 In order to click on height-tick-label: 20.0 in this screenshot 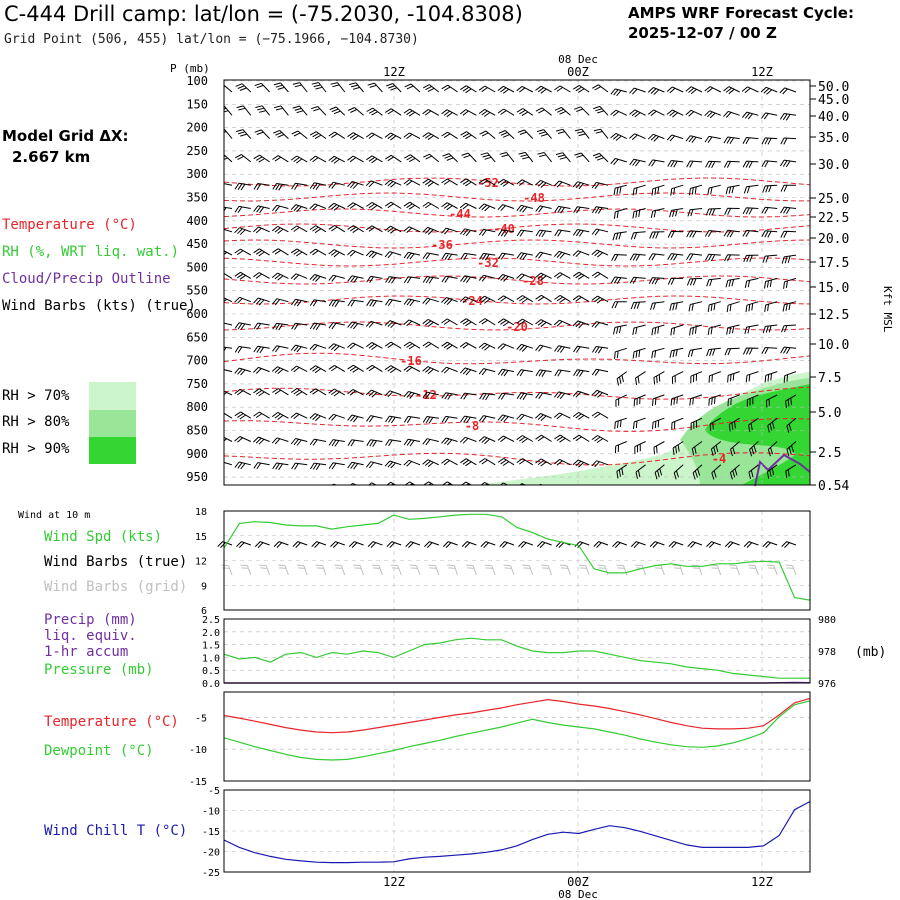, I will do `click(833, 239)`.